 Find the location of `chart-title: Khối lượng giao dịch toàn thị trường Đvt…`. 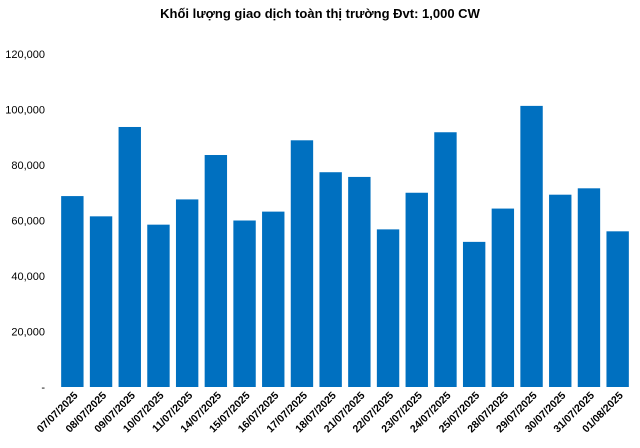

chart-title: Khối lượng giao dịch toàn thị trường Đvt… is located at coordinates (320, 13).